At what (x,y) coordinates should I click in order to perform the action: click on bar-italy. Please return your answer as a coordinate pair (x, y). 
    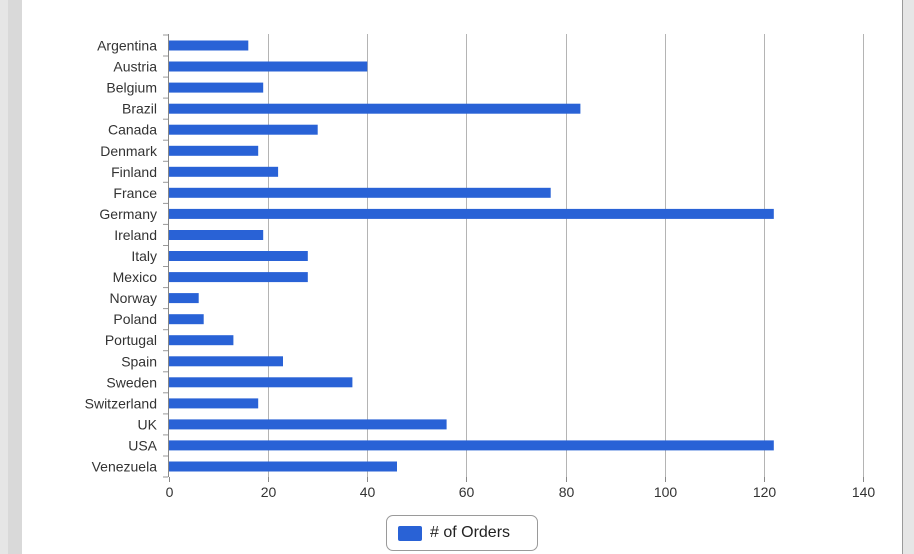
    Looking at the image, I should click on (238, 256).